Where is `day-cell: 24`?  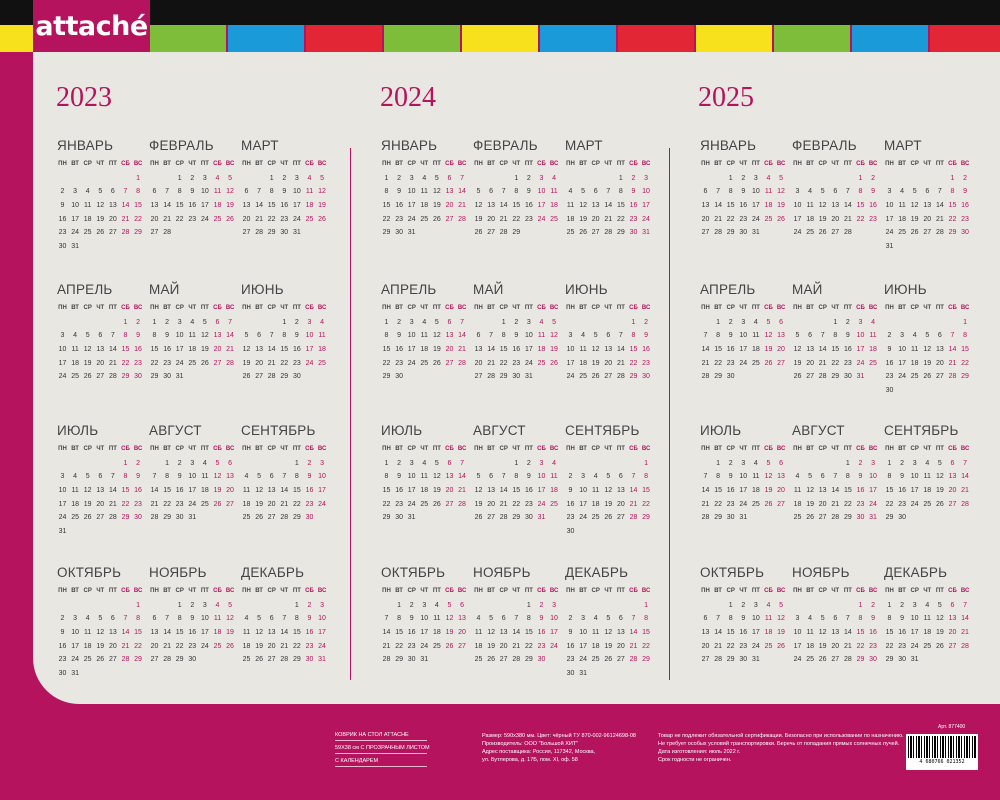
day-cell: 24 is located at coordinates (646, 219).